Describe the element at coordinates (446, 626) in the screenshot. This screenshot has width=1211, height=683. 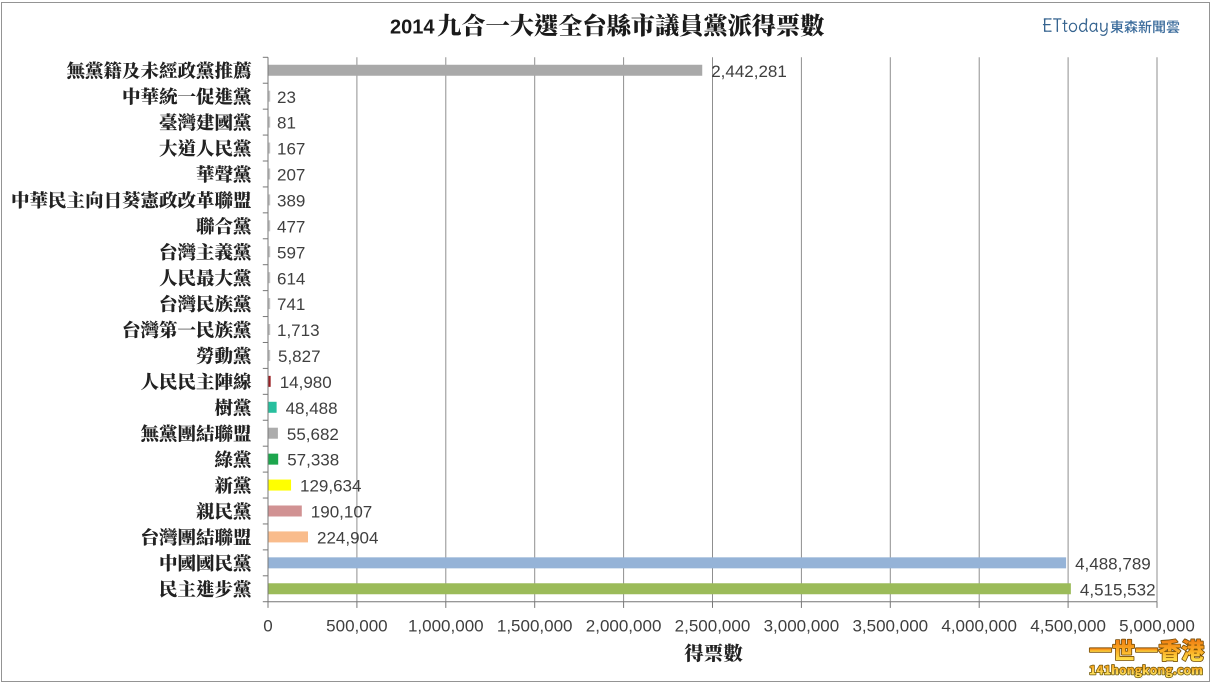
I see `svg-text: 1,000,000` at that location.